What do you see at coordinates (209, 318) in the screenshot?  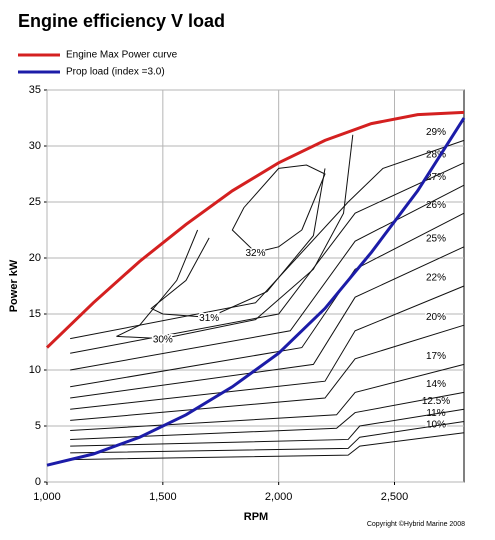 I see `contour-label: 31%` at bounding box center [209, 318].